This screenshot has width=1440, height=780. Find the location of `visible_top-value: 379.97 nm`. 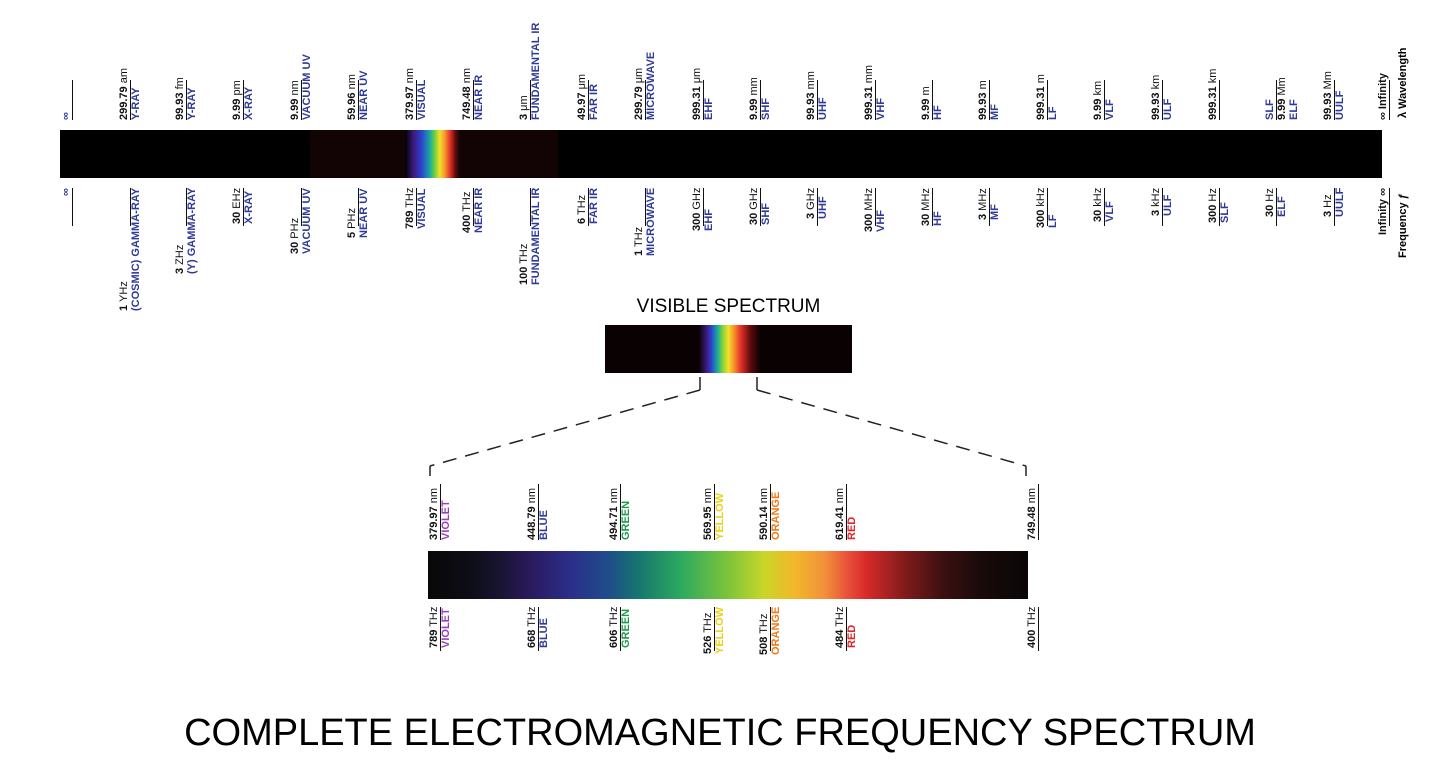

visible_top-value: 379.97 nm is located at coordinates (434, 514).